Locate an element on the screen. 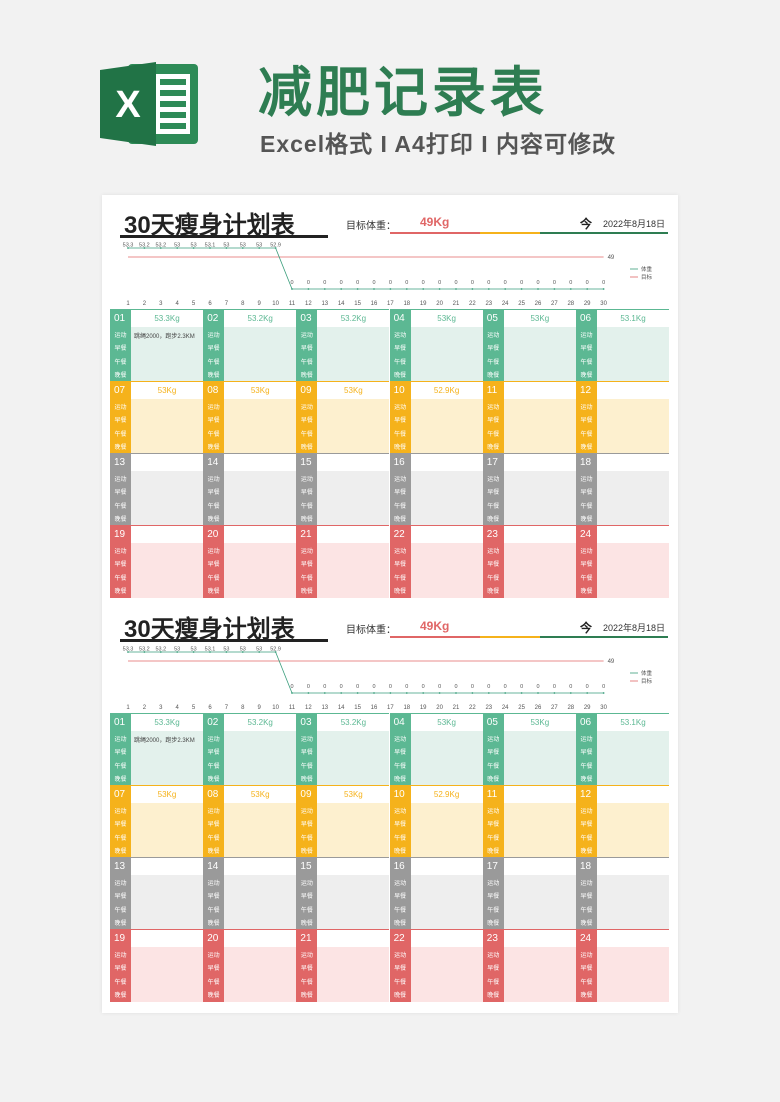 The image size is (780, 1102). target-weight-value: 49Kg is located at coordinates (435, 626).